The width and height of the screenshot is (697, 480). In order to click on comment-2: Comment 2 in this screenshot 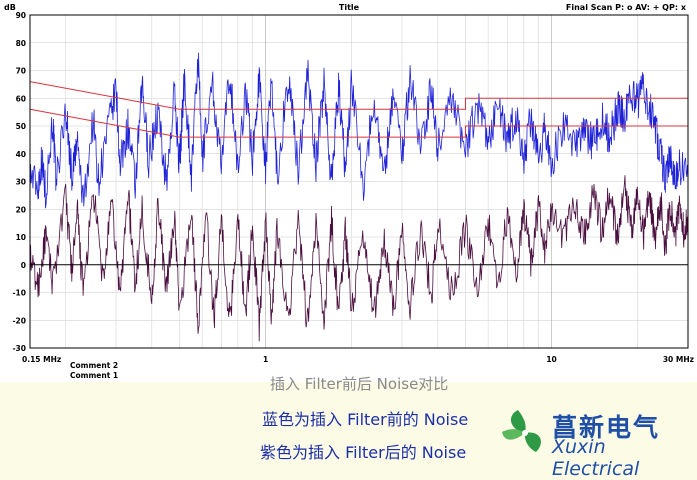, I will do `click(94, 365)`.